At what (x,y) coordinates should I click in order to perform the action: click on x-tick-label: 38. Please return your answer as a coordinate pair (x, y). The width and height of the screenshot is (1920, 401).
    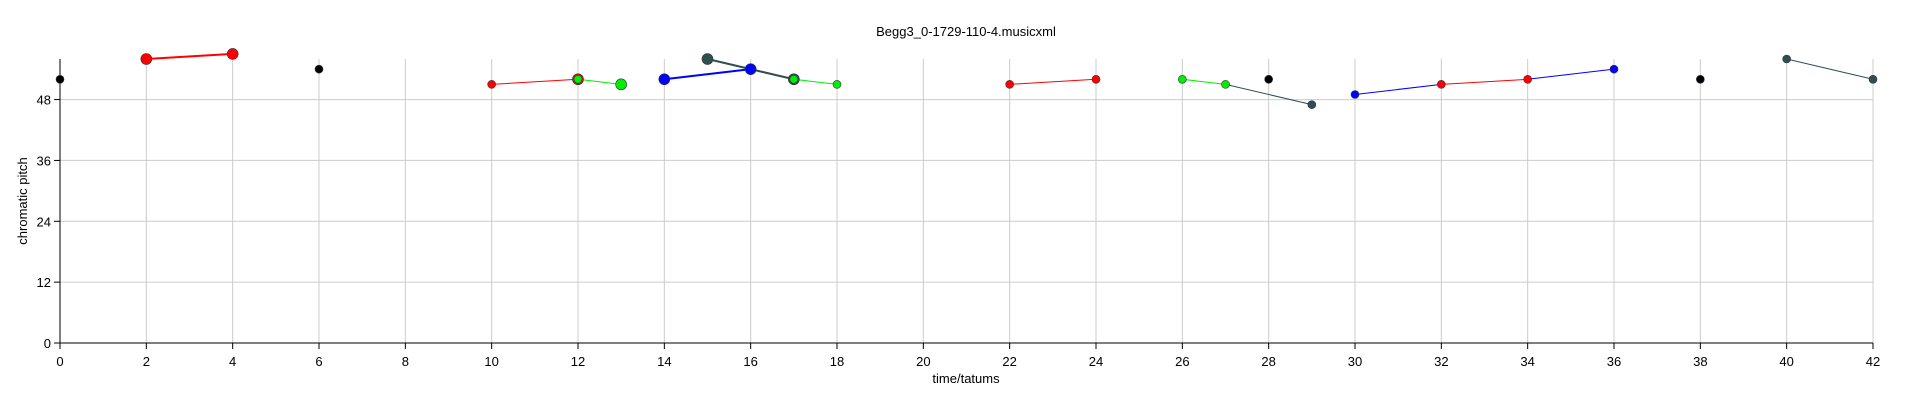
    Looking at the image, I should click on (1700, 361).